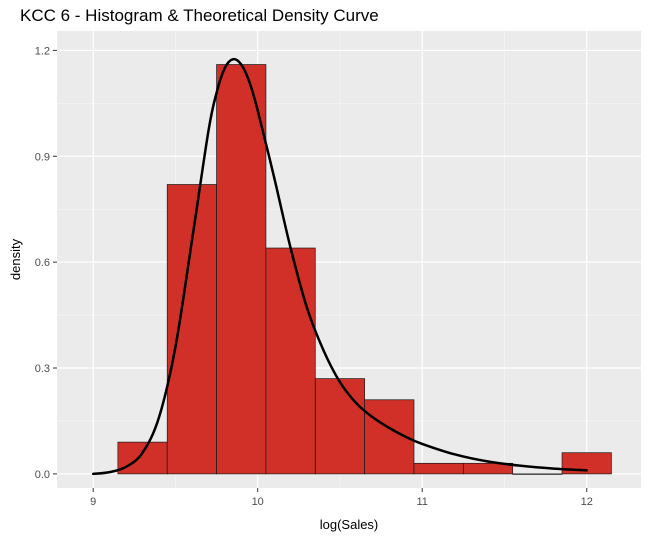 Image resolution: width=649 pixels, height=539 pixels. I want to click on y-tick-label: 1.2, so click(42, 51).